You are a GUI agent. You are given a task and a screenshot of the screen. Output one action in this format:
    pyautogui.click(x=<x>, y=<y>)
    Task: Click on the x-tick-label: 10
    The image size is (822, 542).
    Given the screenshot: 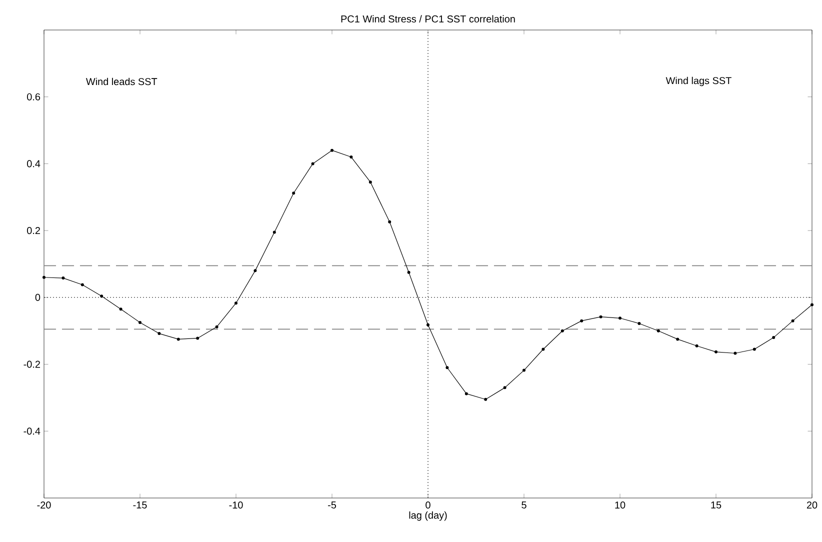 What is the action you would take?
    pyautogui.click(x=620, y=505)
    